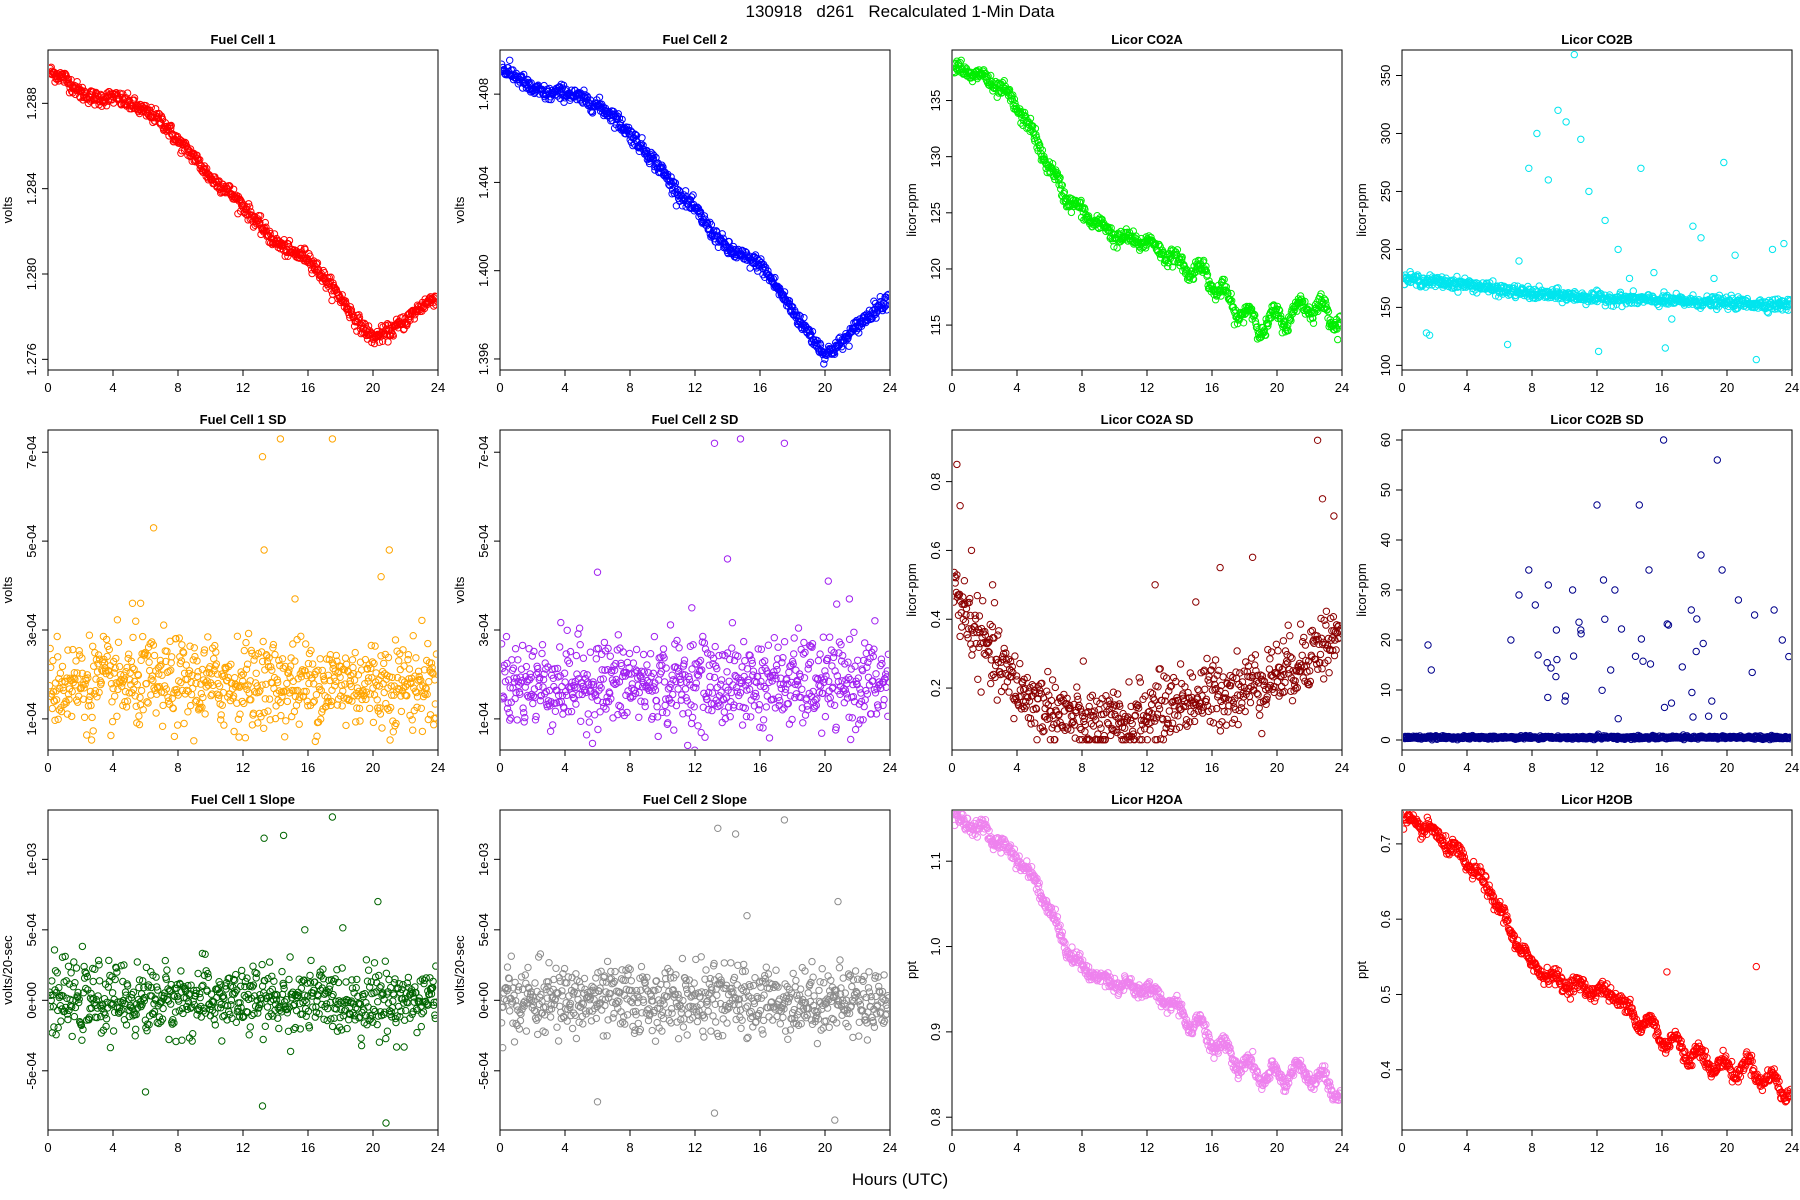 The height and width of the screenshot is (1200, 1800). I want to click on y-tick-label: 7e-04, so click(483, 452).